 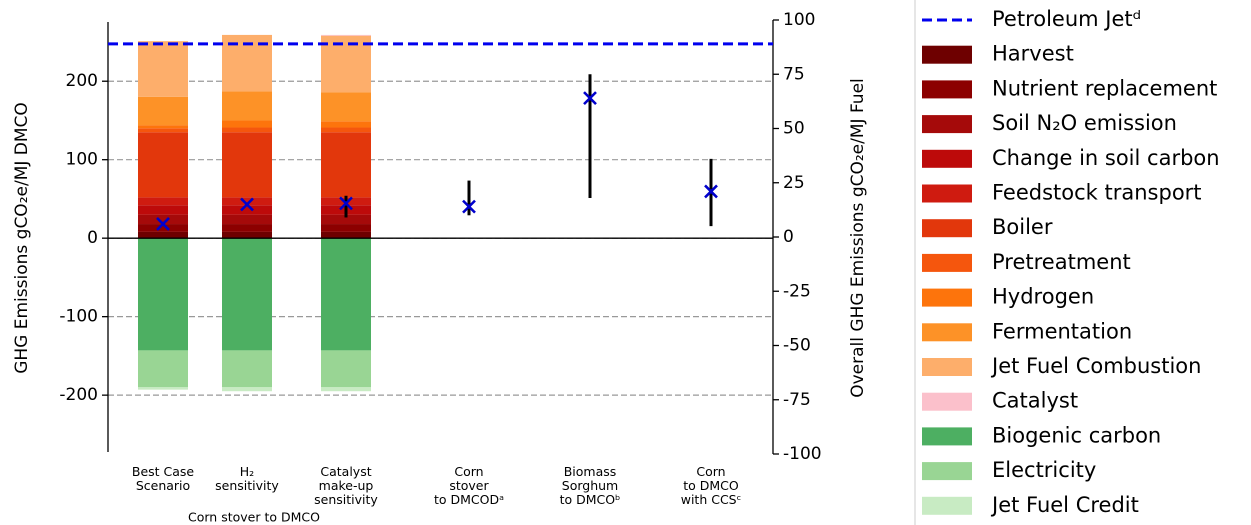 I want to click on legend-label: Hydrogen, so click(x=1043, y=297).